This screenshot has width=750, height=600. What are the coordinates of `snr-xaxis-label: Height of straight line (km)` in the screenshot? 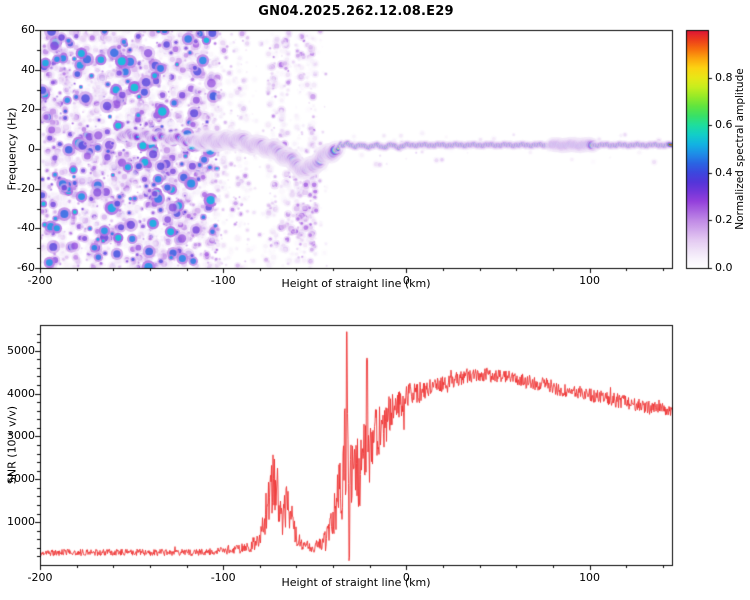 It's located at (356, 582).